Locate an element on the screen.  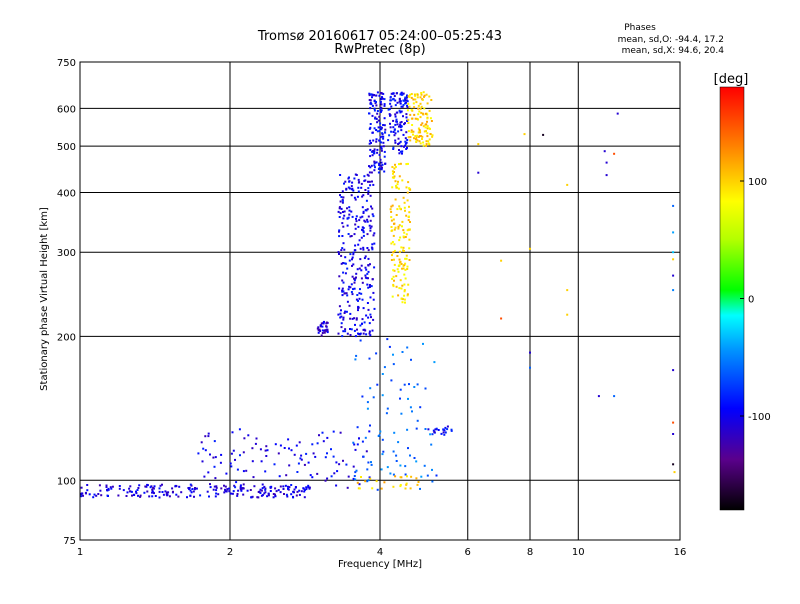
y-tick-label: 75 is located at coordinates (69, 541).